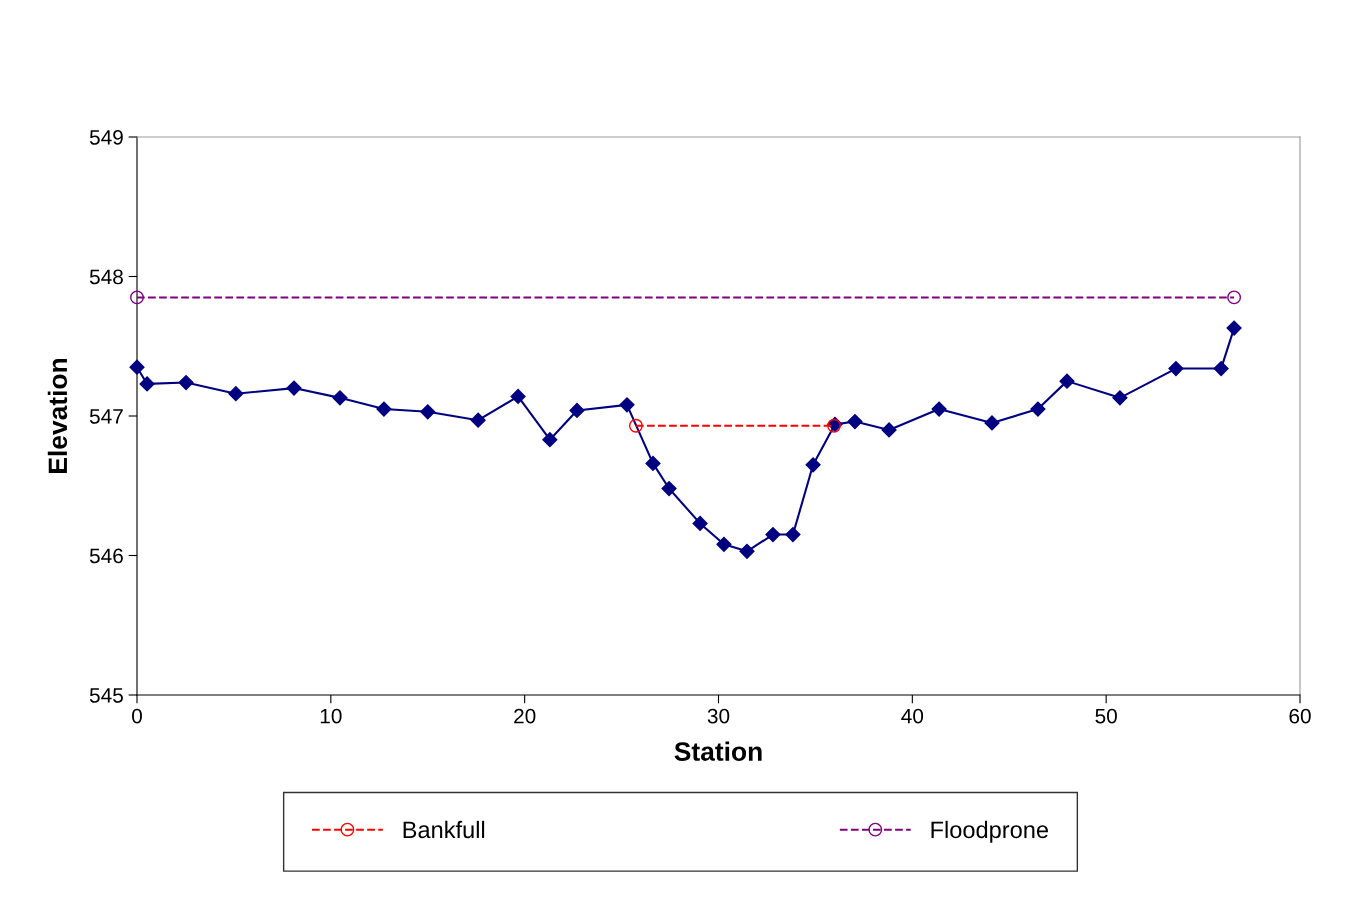 The width and height of the screenshot is (1361, 901). What do you see at coordinates (57, 415) in the screenshot?
I see `y-axis-title: Elevation` at bounding box center [57, 415].